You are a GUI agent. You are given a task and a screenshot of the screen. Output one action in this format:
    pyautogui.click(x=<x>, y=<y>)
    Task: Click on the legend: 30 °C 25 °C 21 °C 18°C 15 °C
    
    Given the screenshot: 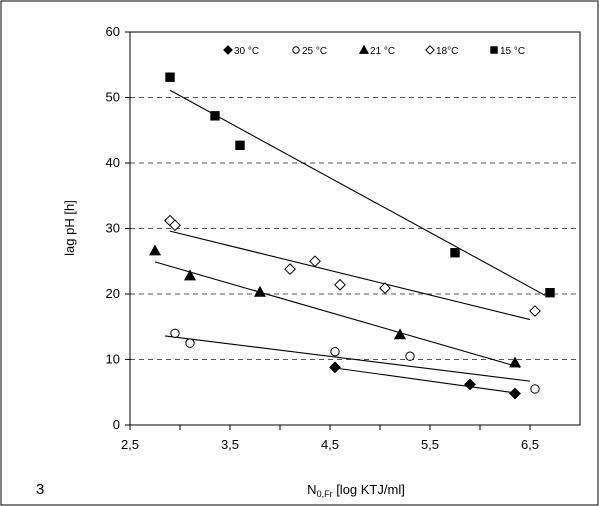 What is the action you would take?
    pyautogui.click(x=374, y=50)
    